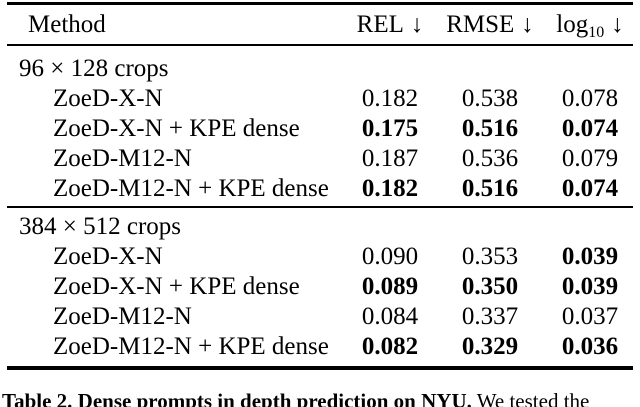 The width and height of the screenshot is (640, 407). Describe the element at coordinates (320, 317) in the screenshot. I see `table-row: ZoeD-M12-N 0.084 0.337 0.037` at that location.